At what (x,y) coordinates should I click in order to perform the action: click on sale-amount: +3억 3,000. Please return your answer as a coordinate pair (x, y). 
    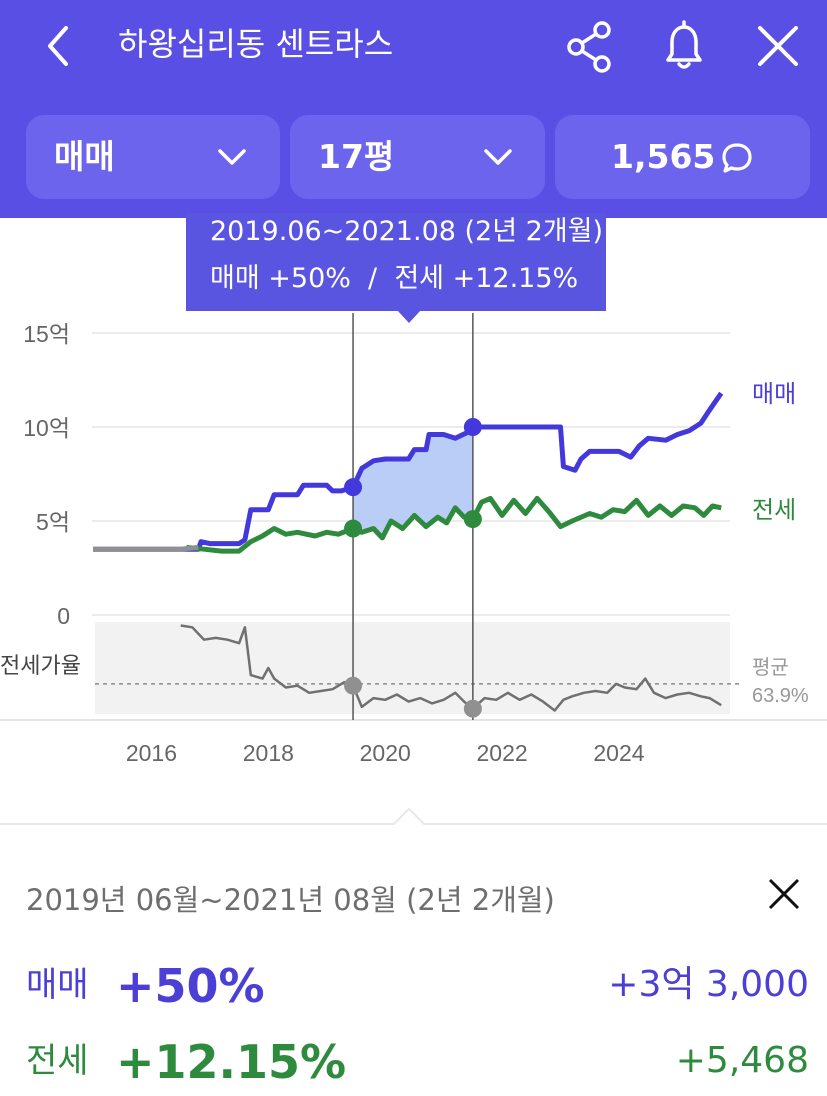
    Looking at the image, I should click on (708, 984).